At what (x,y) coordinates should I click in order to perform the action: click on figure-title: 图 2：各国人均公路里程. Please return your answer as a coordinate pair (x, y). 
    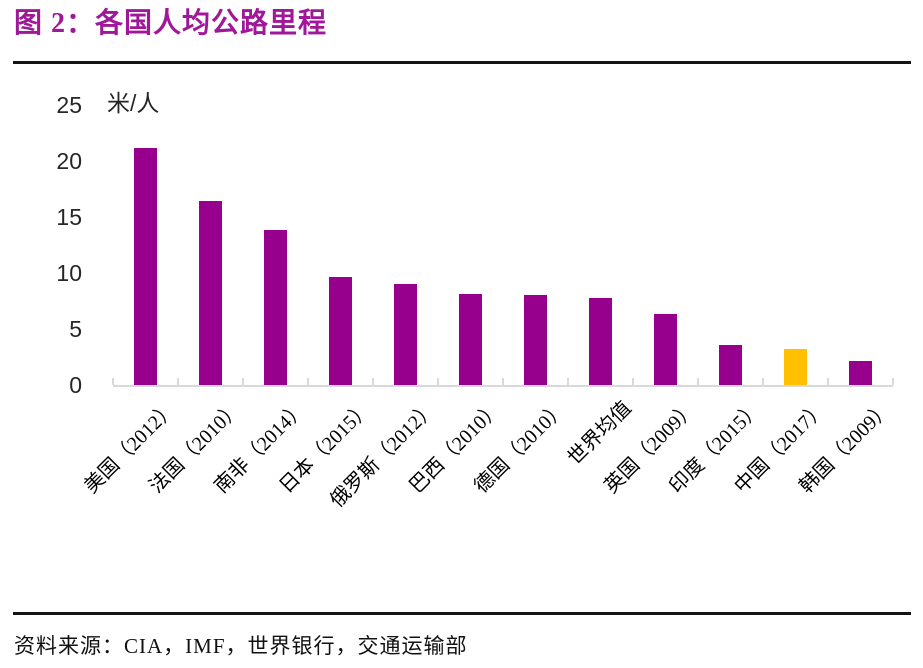
    Looking at the image, I should click on (171, 23).